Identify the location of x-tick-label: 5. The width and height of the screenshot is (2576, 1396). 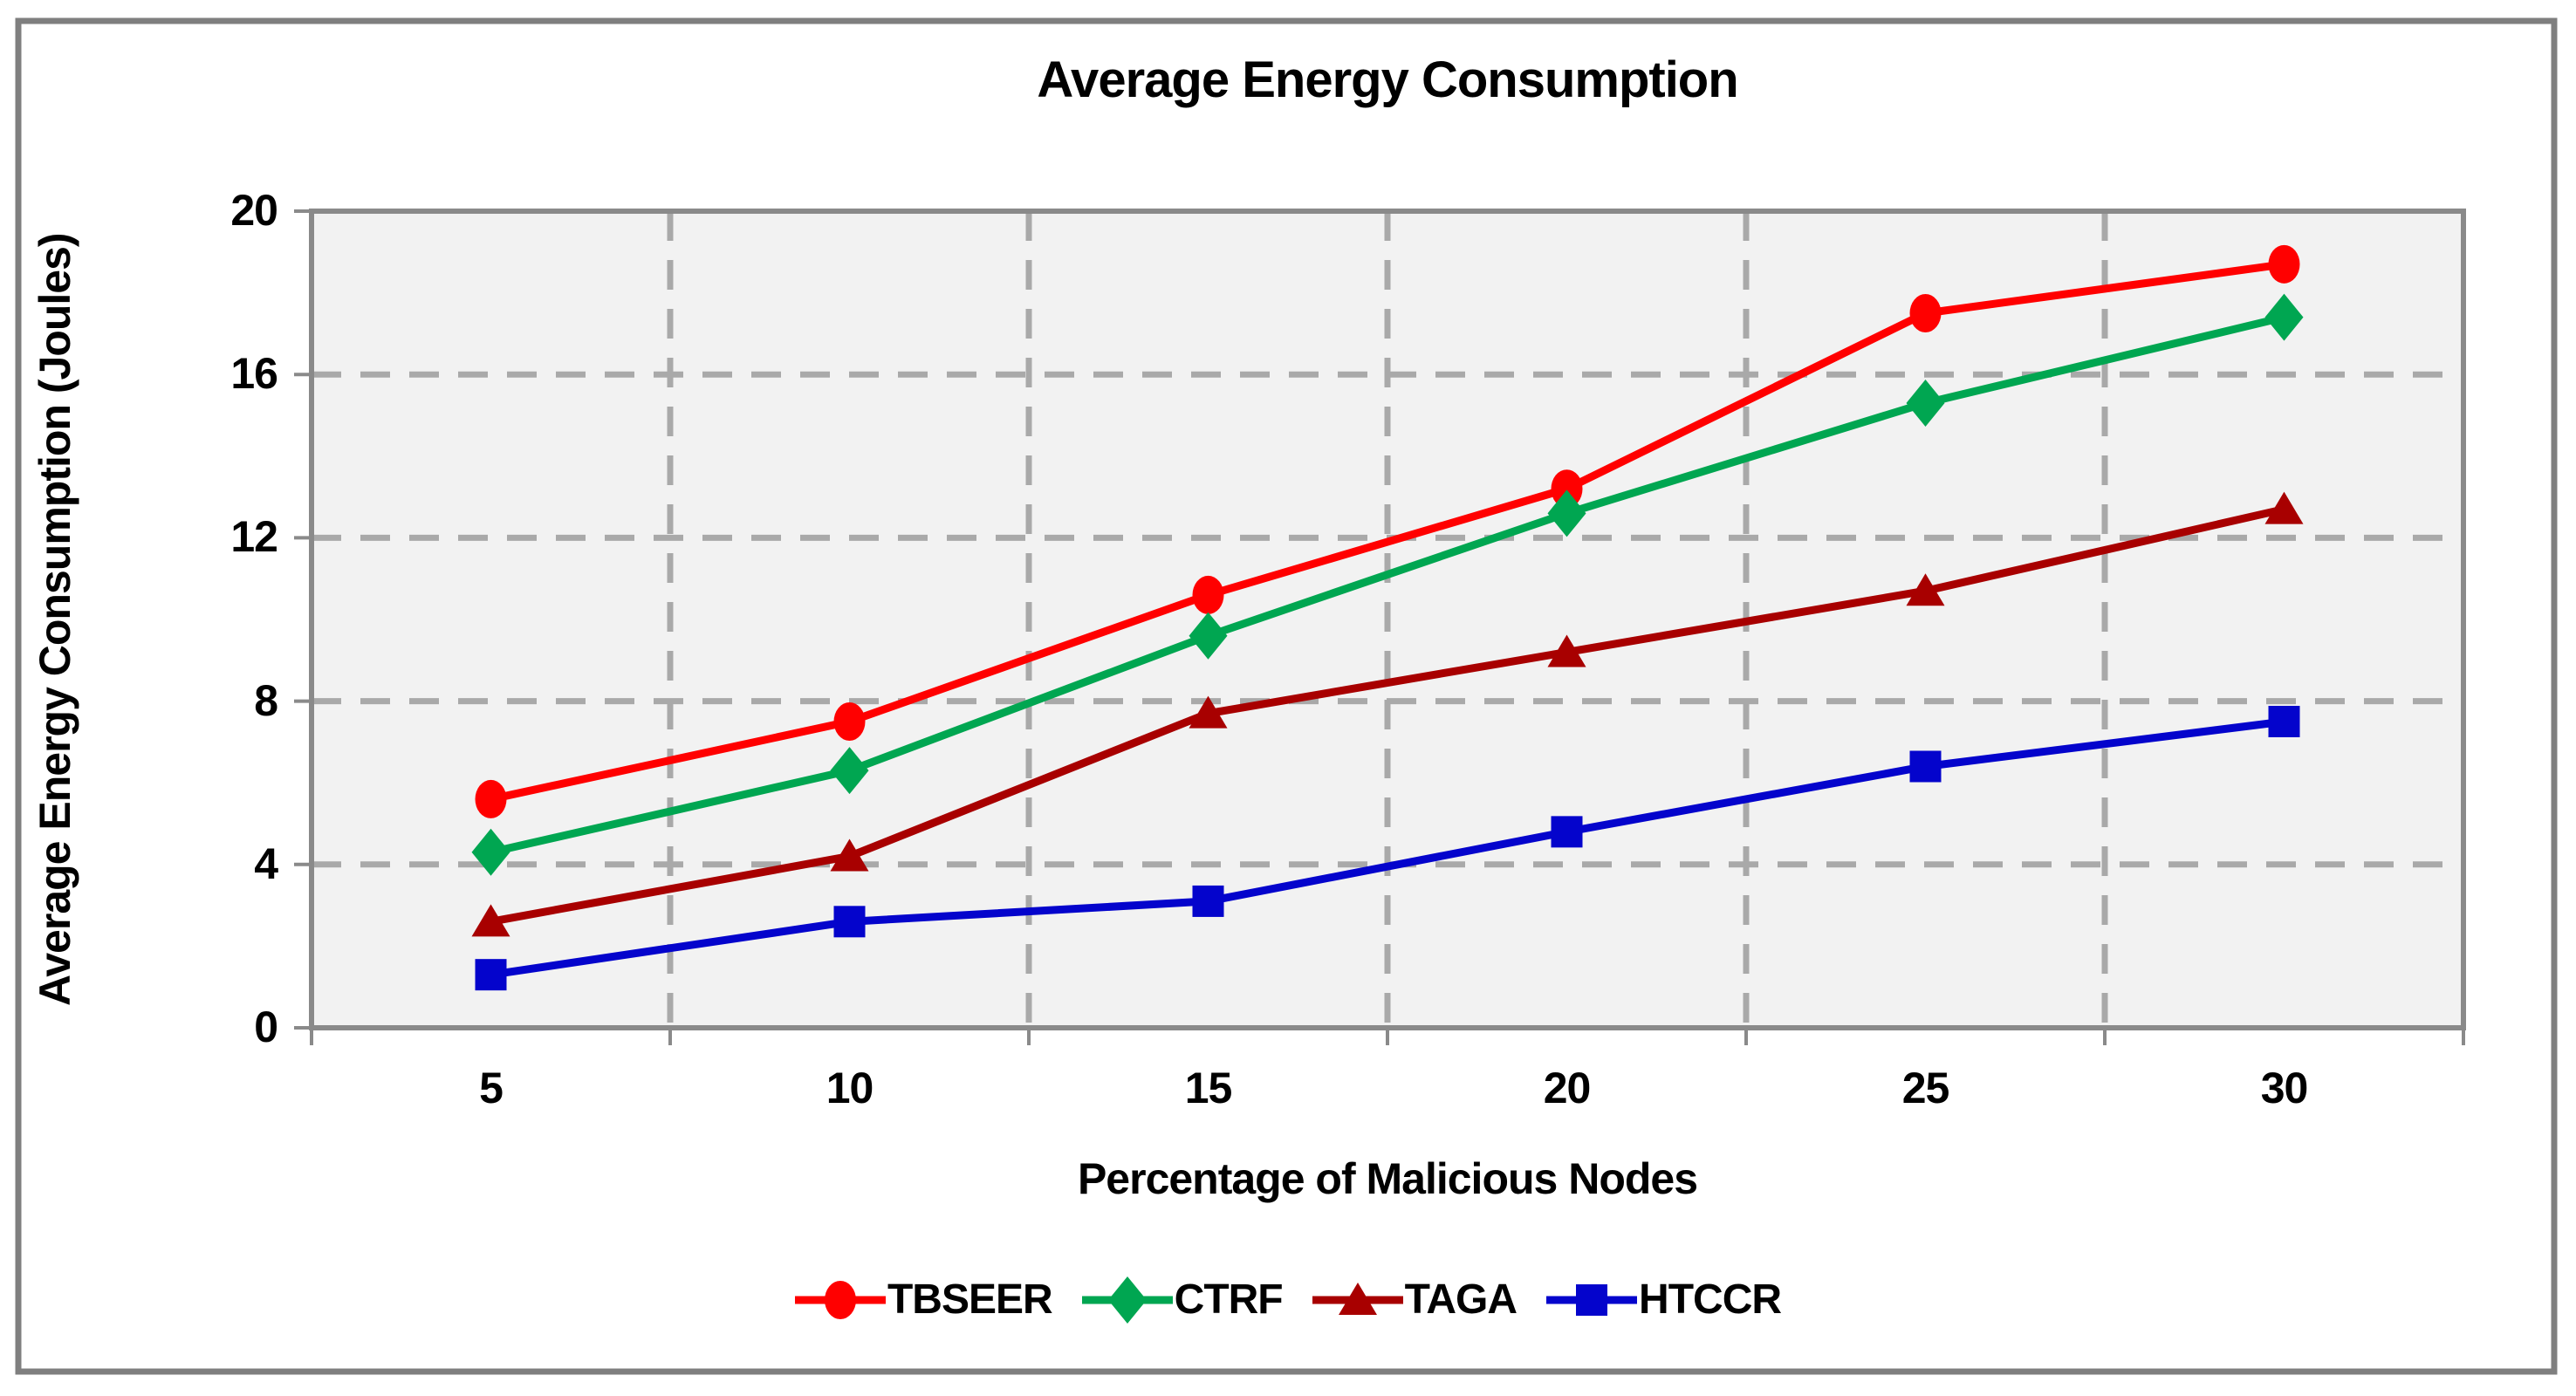
(492, 1088).